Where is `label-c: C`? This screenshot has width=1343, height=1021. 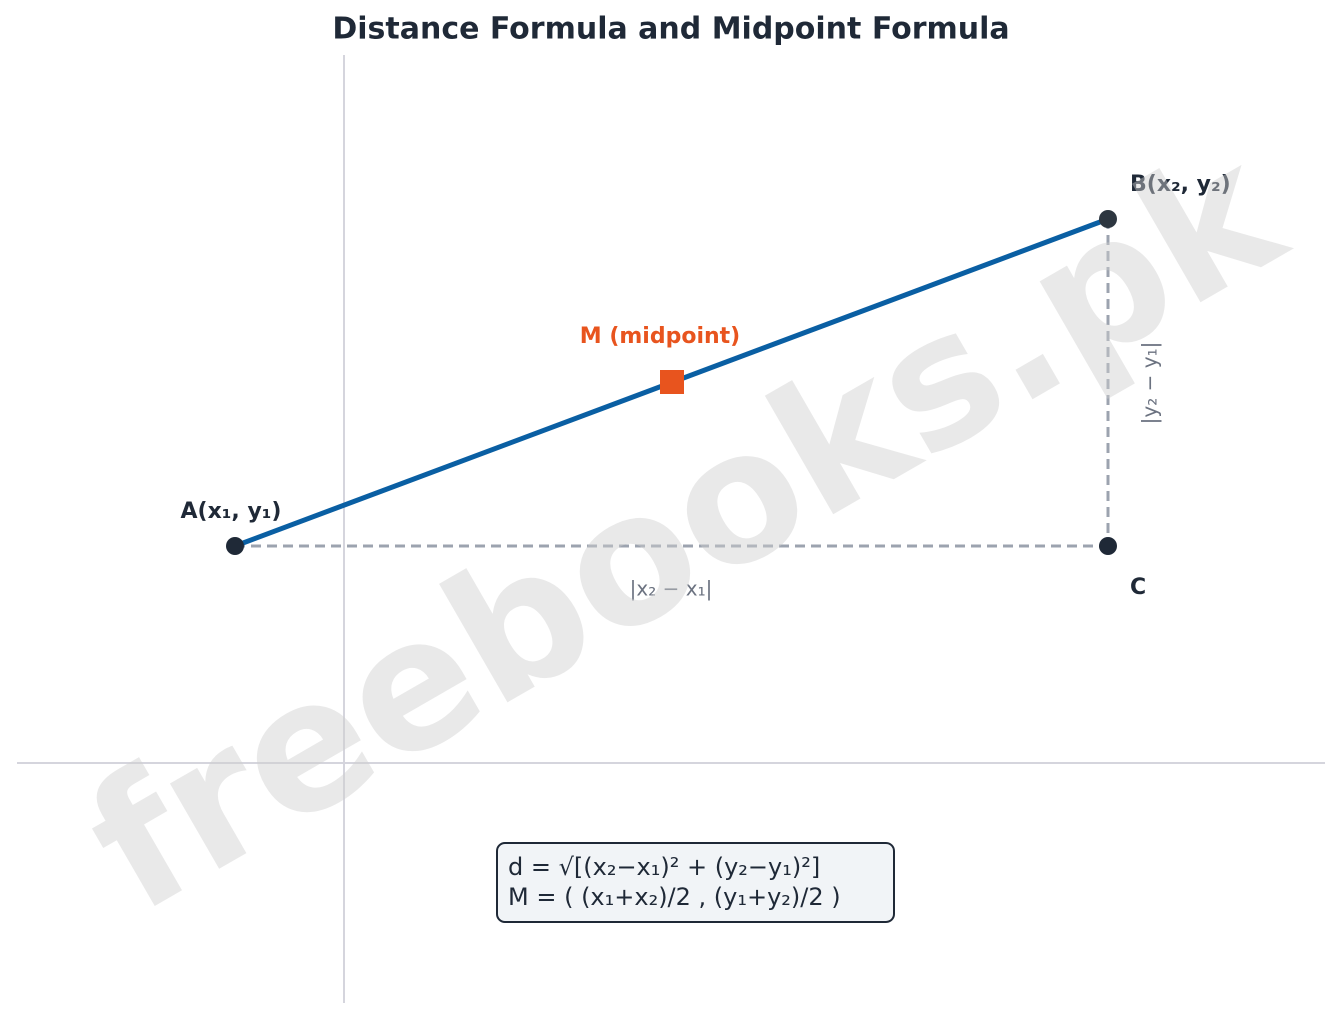
label-c: C is located at coordinates (1138, 587).